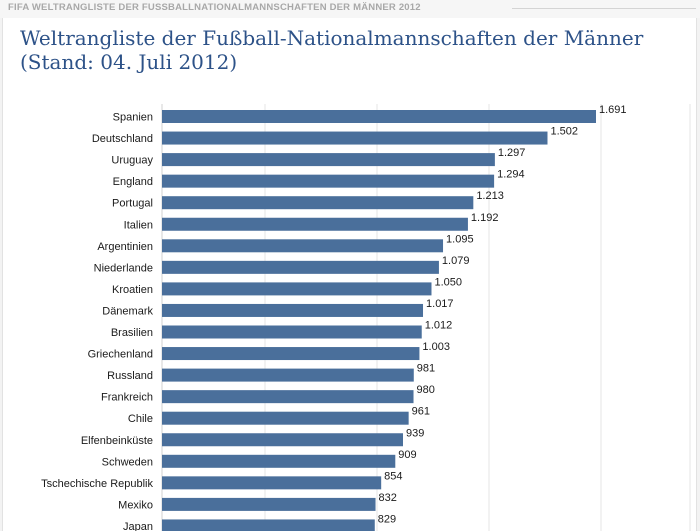 The width and height of the screenshot is (700, 531). Describe the element at coordinates (613, 110) in the screenshot. I see `value-label: 1.691` at that location.